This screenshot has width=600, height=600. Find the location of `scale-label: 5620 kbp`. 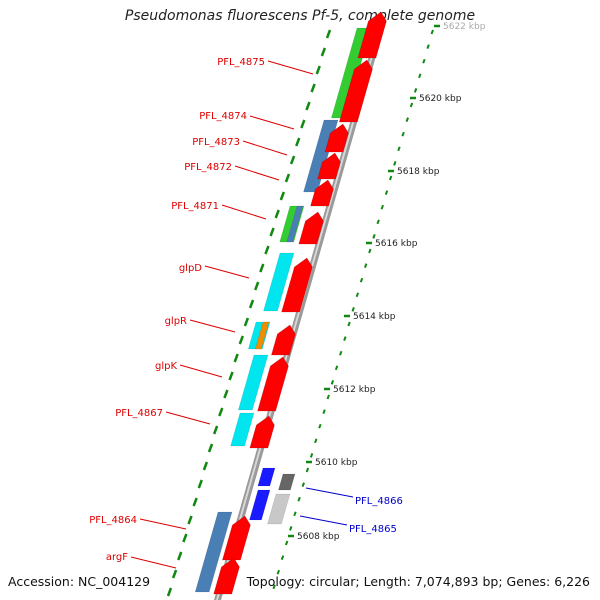

scale-label: 5620 kbp is located at coordinates (440, 99).